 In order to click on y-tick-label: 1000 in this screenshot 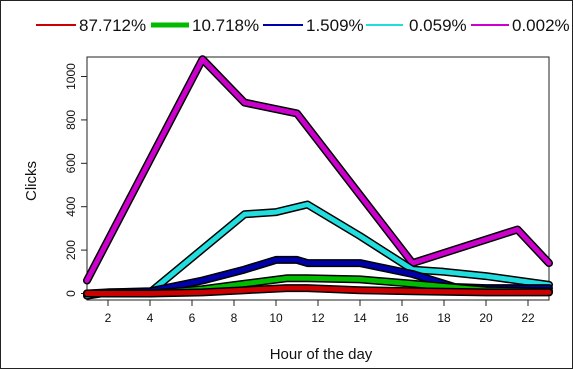, I will do `click(71, 76)`.